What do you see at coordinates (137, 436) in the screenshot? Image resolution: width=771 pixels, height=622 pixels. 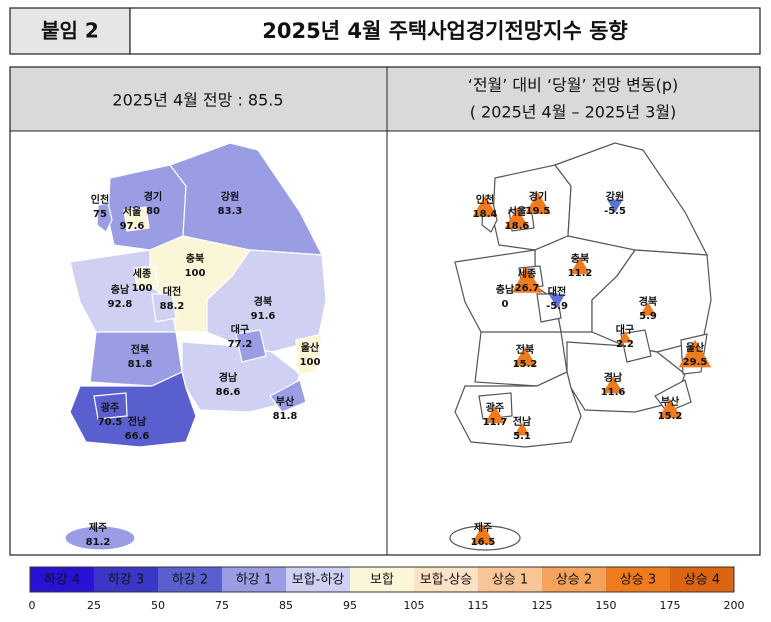 I see `region-value: 66.6` at bounding box center [137, 436].